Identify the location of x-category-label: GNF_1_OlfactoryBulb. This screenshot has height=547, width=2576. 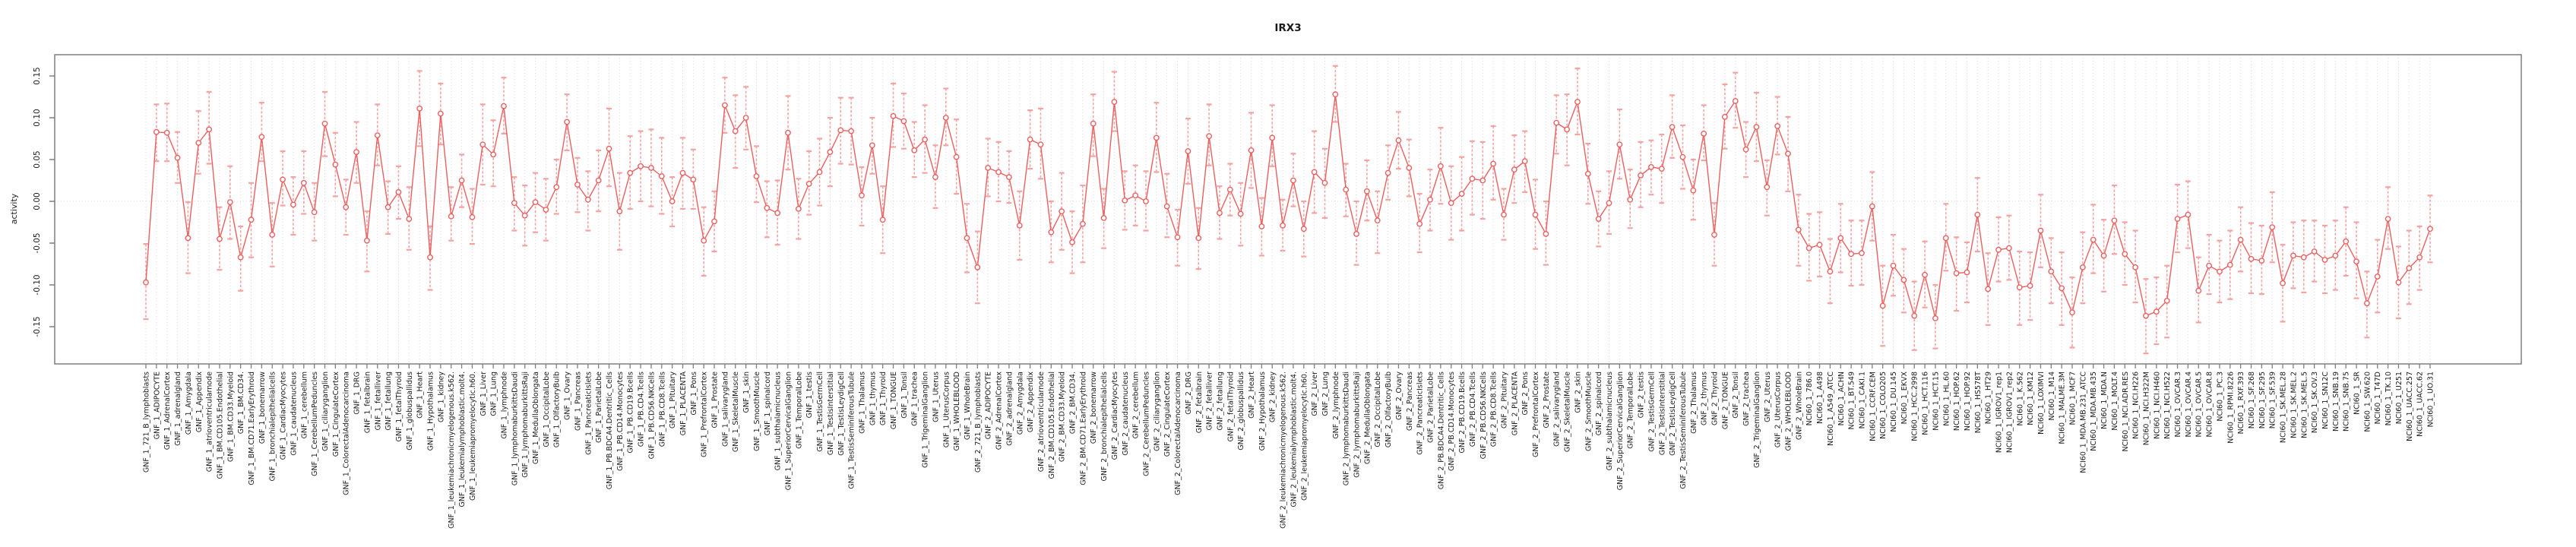
(557, 409).